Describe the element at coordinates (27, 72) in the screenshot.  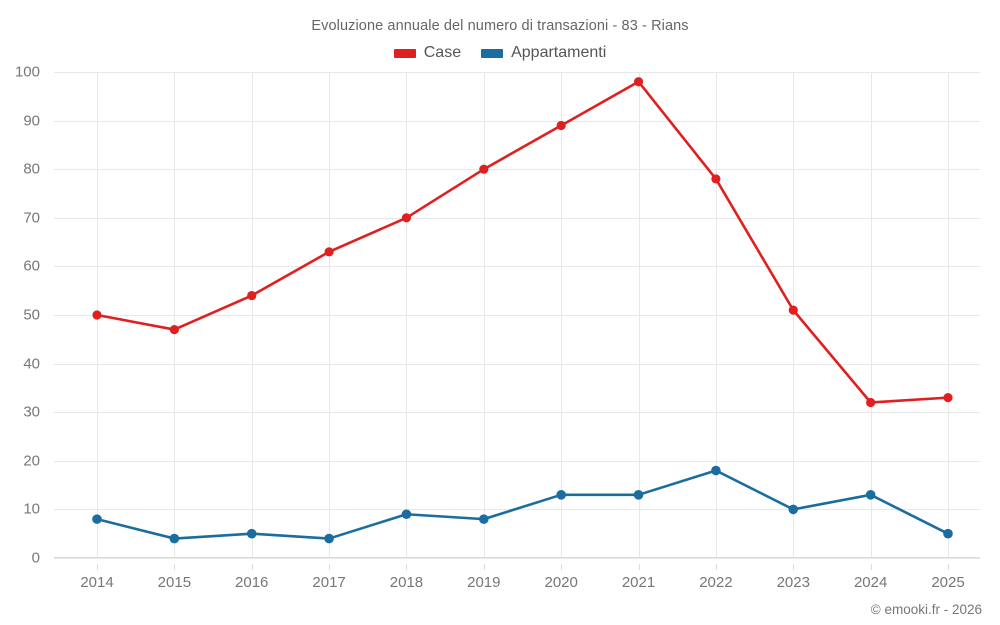
I see `y-axis-tick-label: 100` at that location.